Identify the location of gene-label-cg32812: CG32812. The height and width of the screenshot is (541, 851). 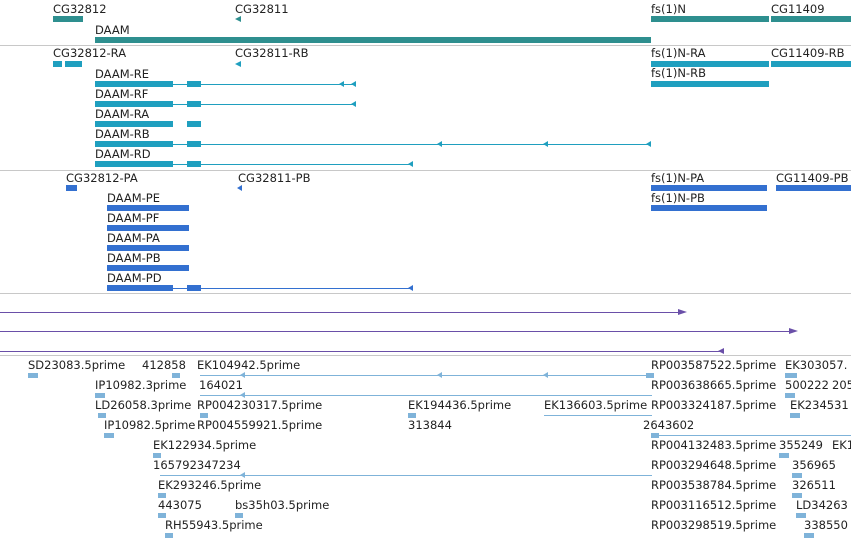
(80, 9).